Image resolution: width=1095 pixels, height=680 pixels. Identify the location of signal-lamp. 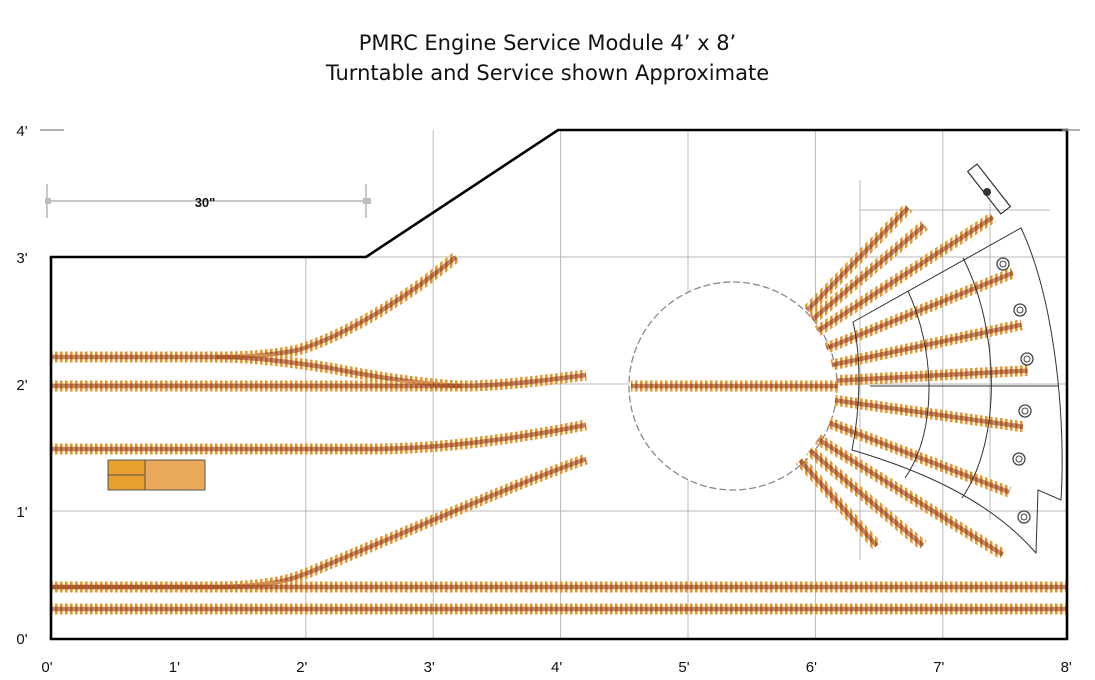
(987, 192).